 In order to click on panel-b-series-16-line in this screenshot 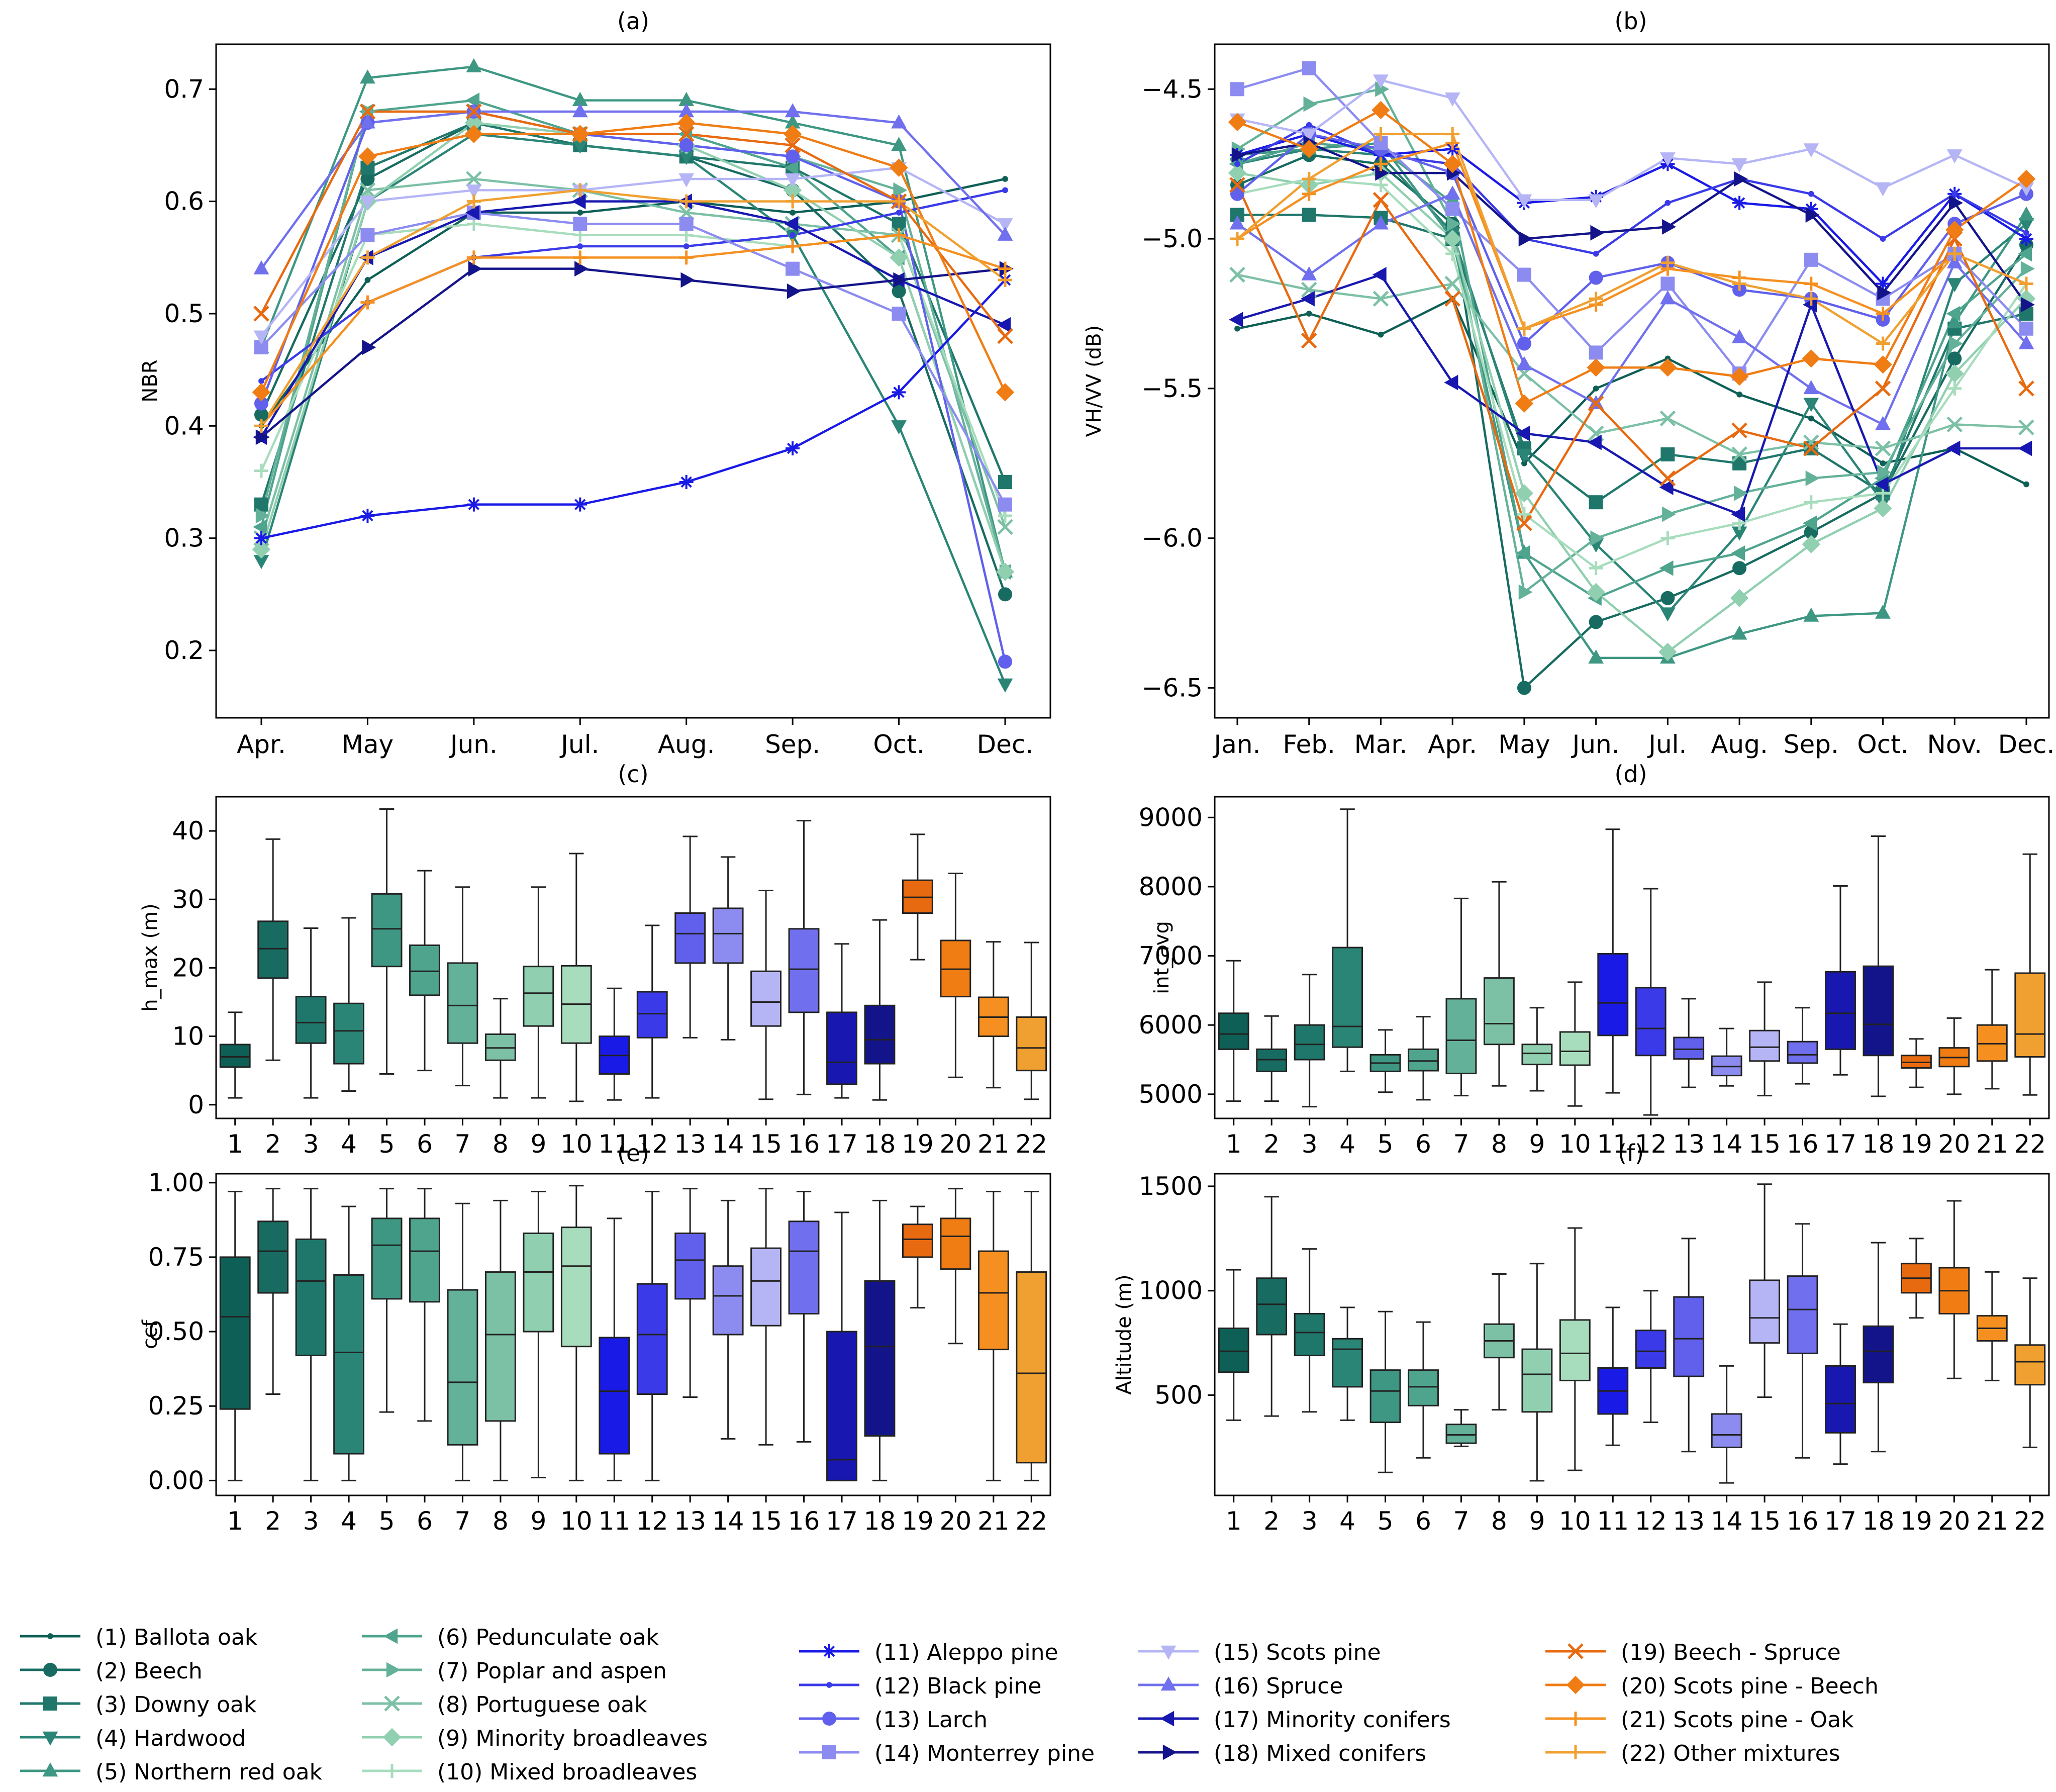, I will do `click(1631, 309)`.